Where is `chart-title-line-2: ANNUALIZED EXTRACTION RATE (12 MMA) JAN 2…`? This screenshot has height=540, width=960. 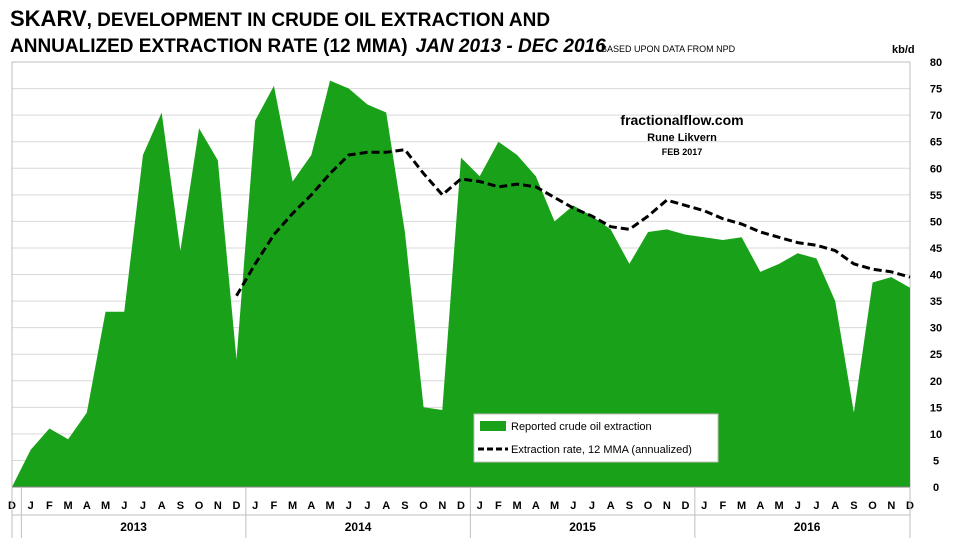 chart-title-line-2: ANNUALIZED EXTRACTION RATE (12 MMA) JAN 2… is located at coordinates (308, 47).